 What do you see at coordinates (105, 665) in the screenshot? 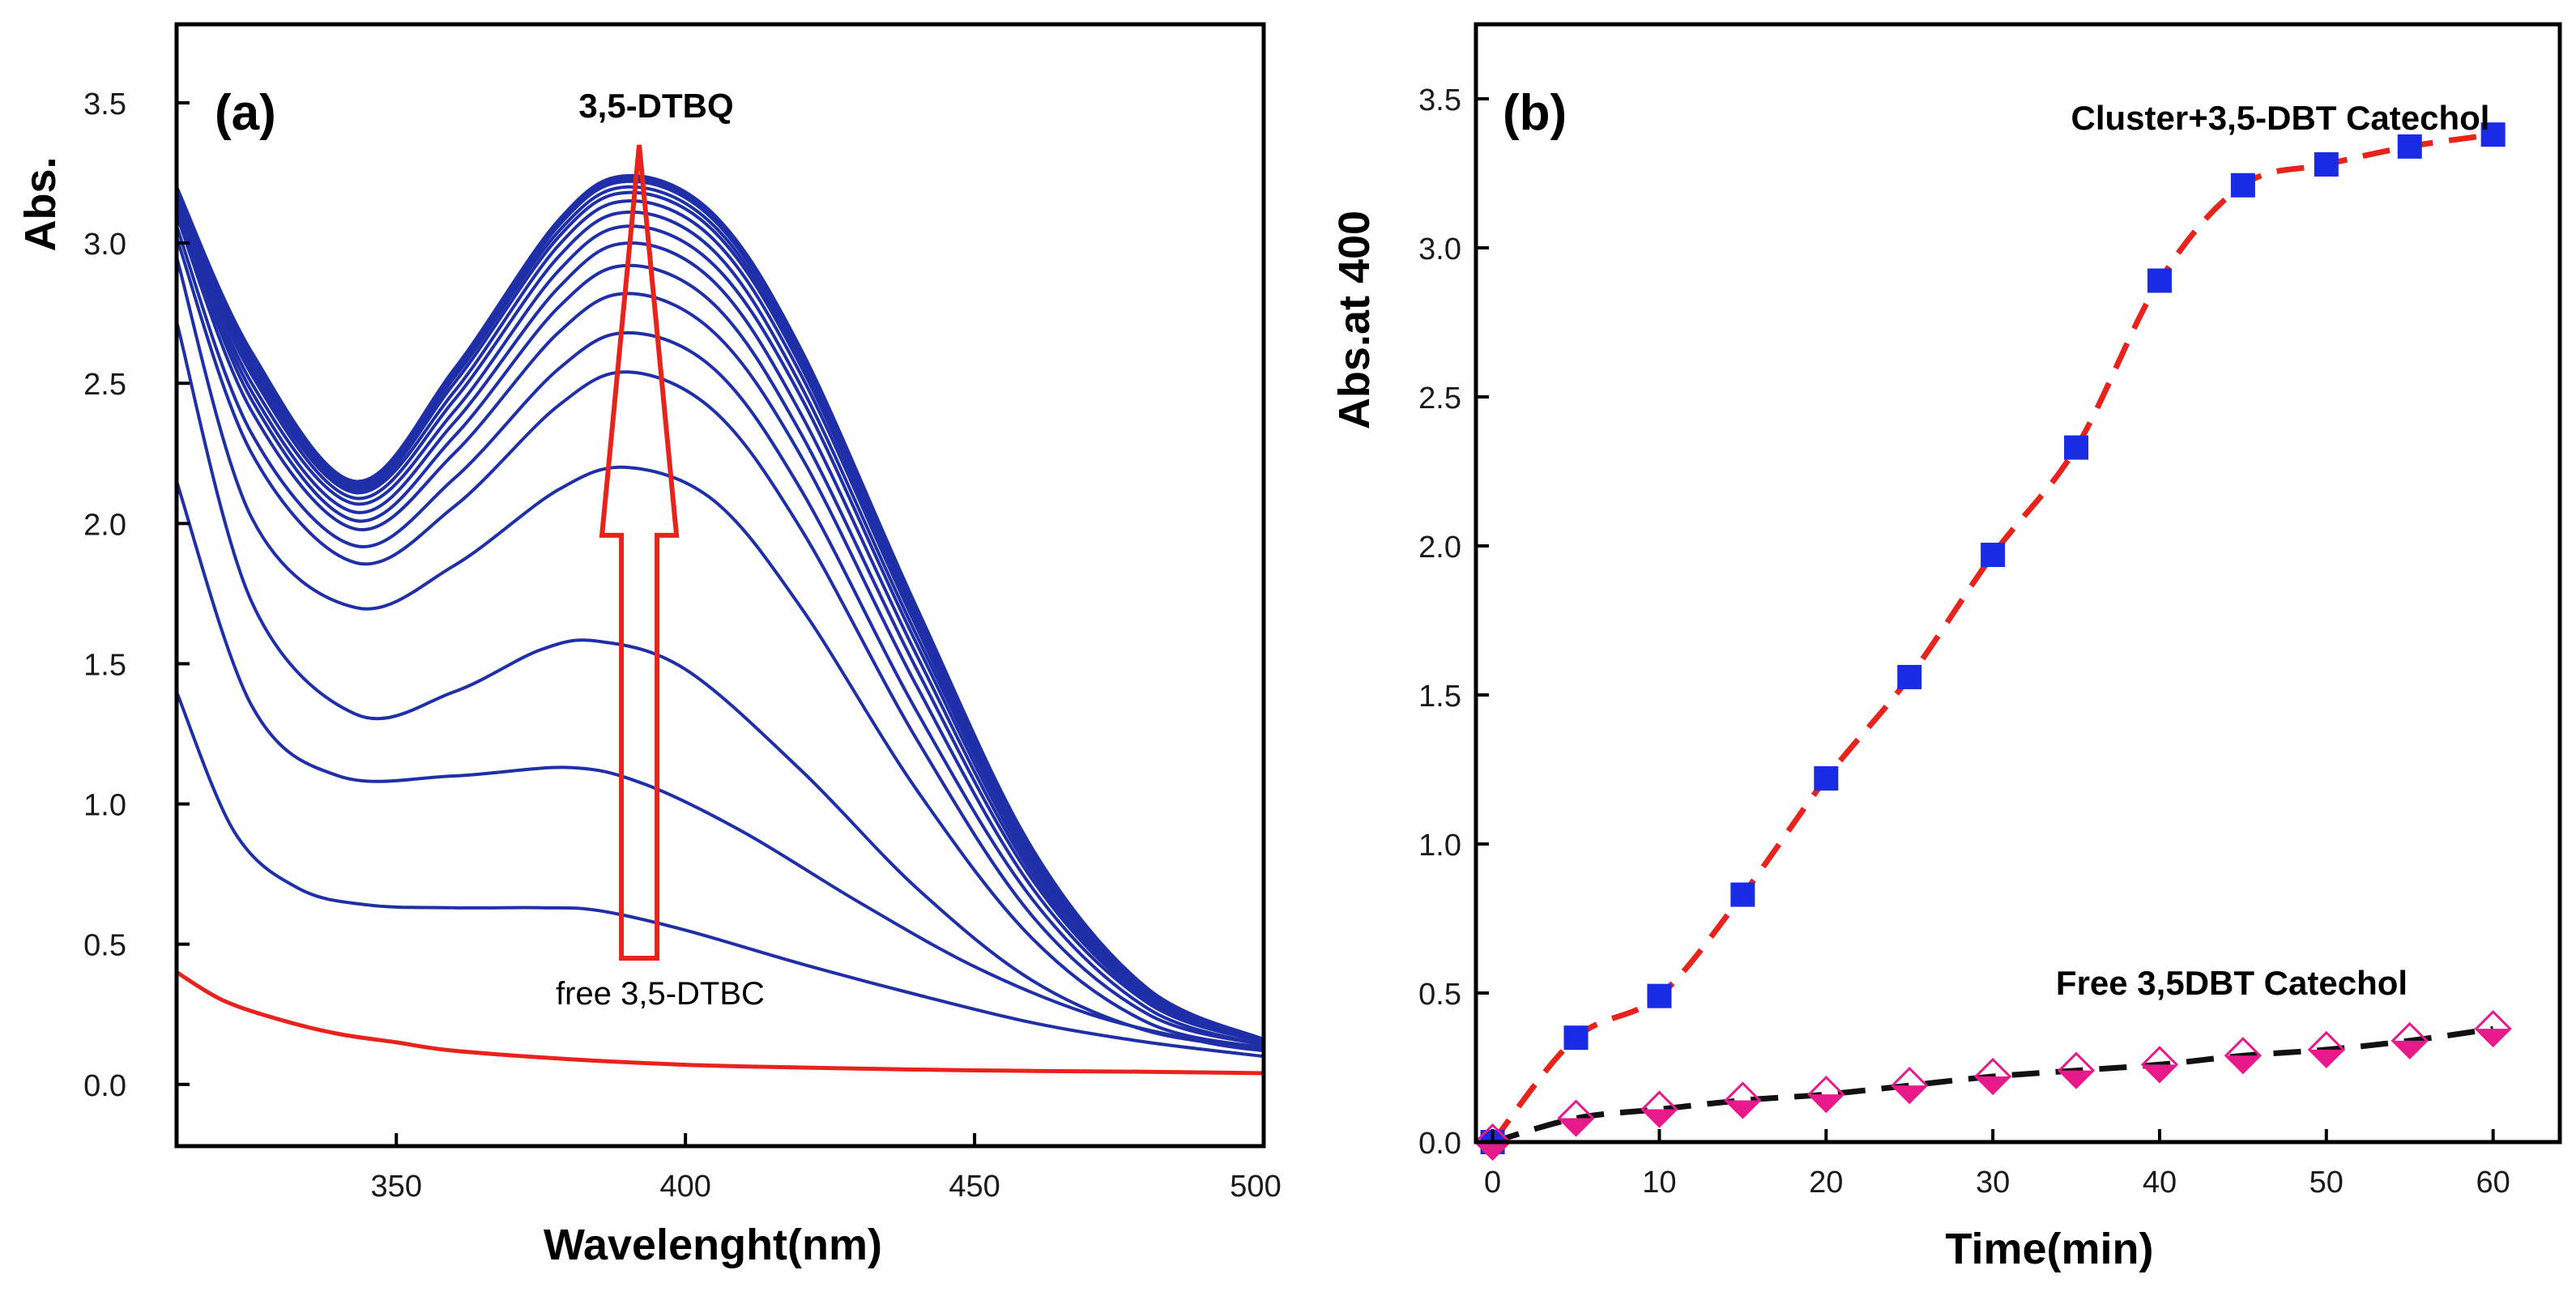
I see `a-y-tick-label: 1.5` at bounding box center [105, 665].